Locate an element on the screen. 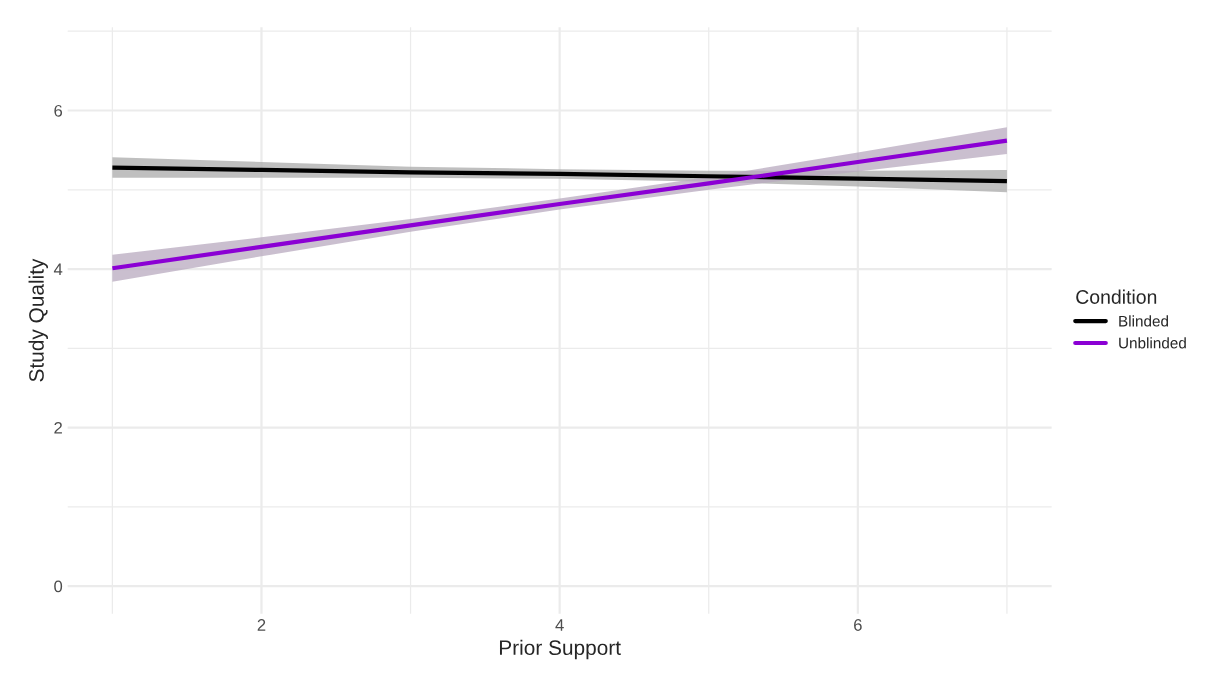 The height and width of the screenshot is (682, 1230). legend-title: Condition is located at coordinates (1116, 296).